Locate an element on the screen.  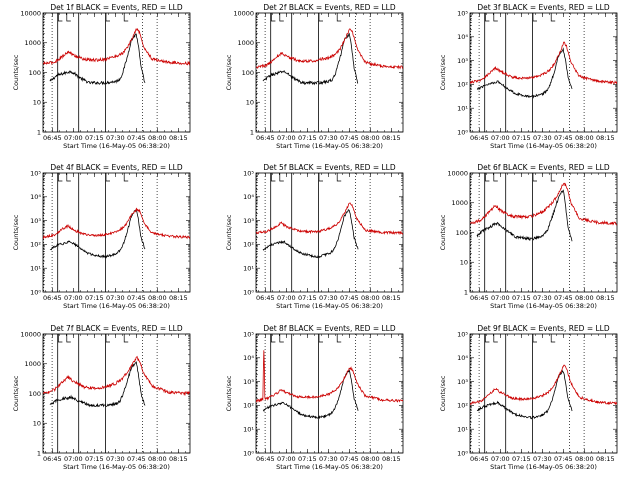
panel-title: Det 8f BLACK = Events, RED = LLD is located at coordinates (329, 328).